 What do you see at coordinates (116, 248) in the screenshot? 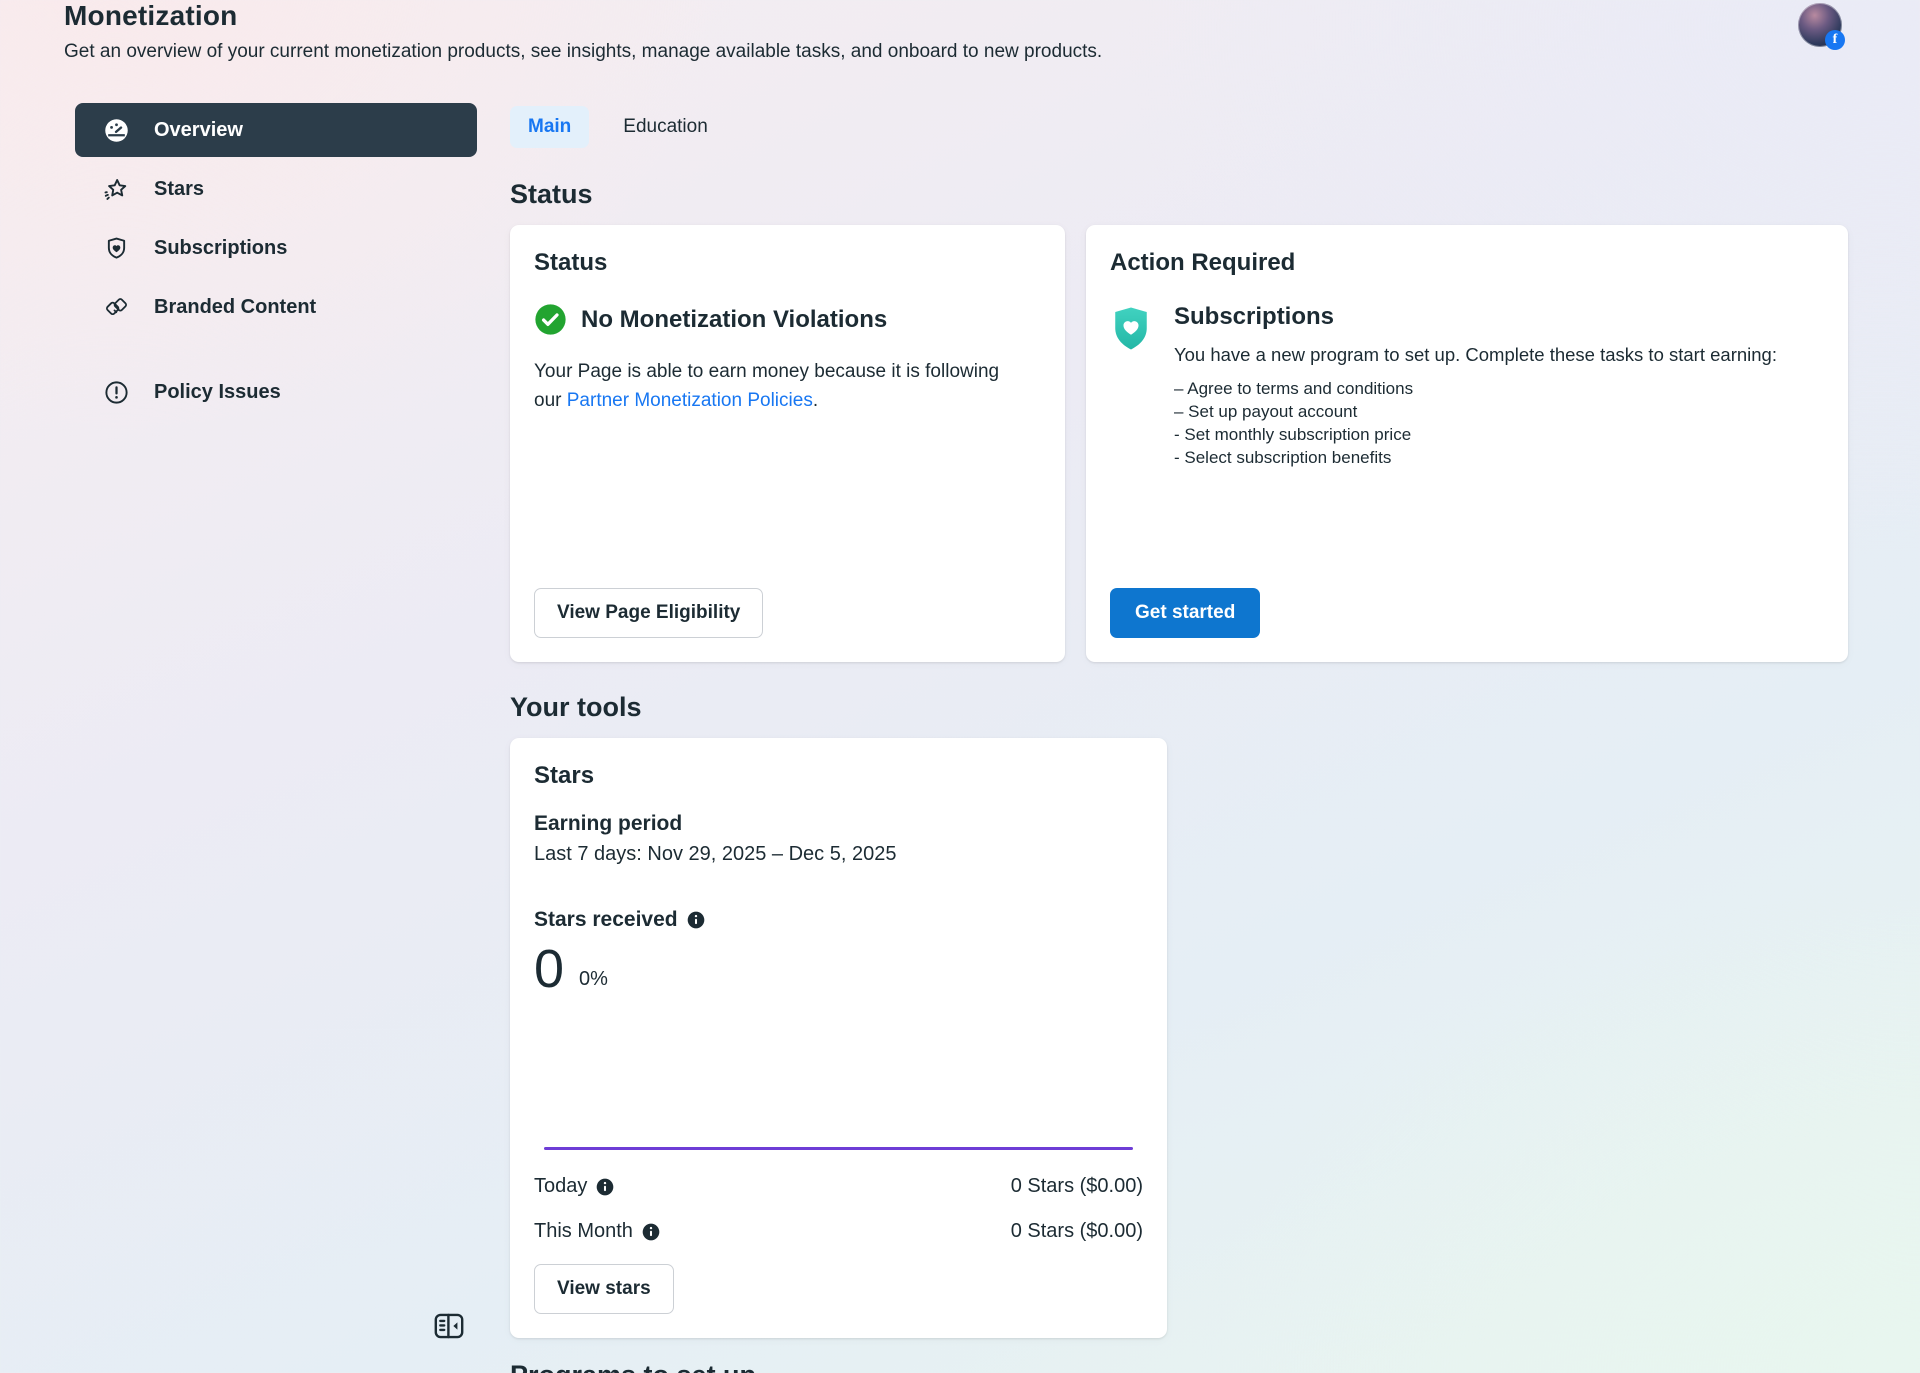
I see `shield-heart-icon` at bounding box center [116, 248].